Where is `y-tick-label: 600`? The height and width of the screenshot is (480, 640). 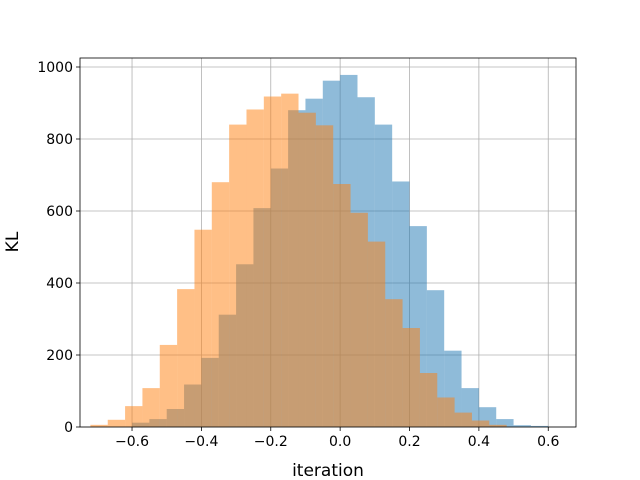
y-tick-label: 600 is located at coordinates (59, 212).